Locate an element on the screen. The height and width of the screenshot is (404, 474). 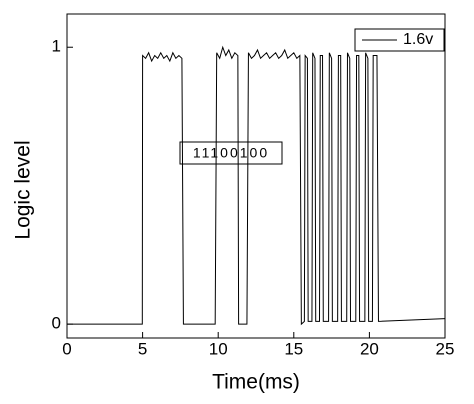
annotation: 11100100 is located at coordinates (231, 153).